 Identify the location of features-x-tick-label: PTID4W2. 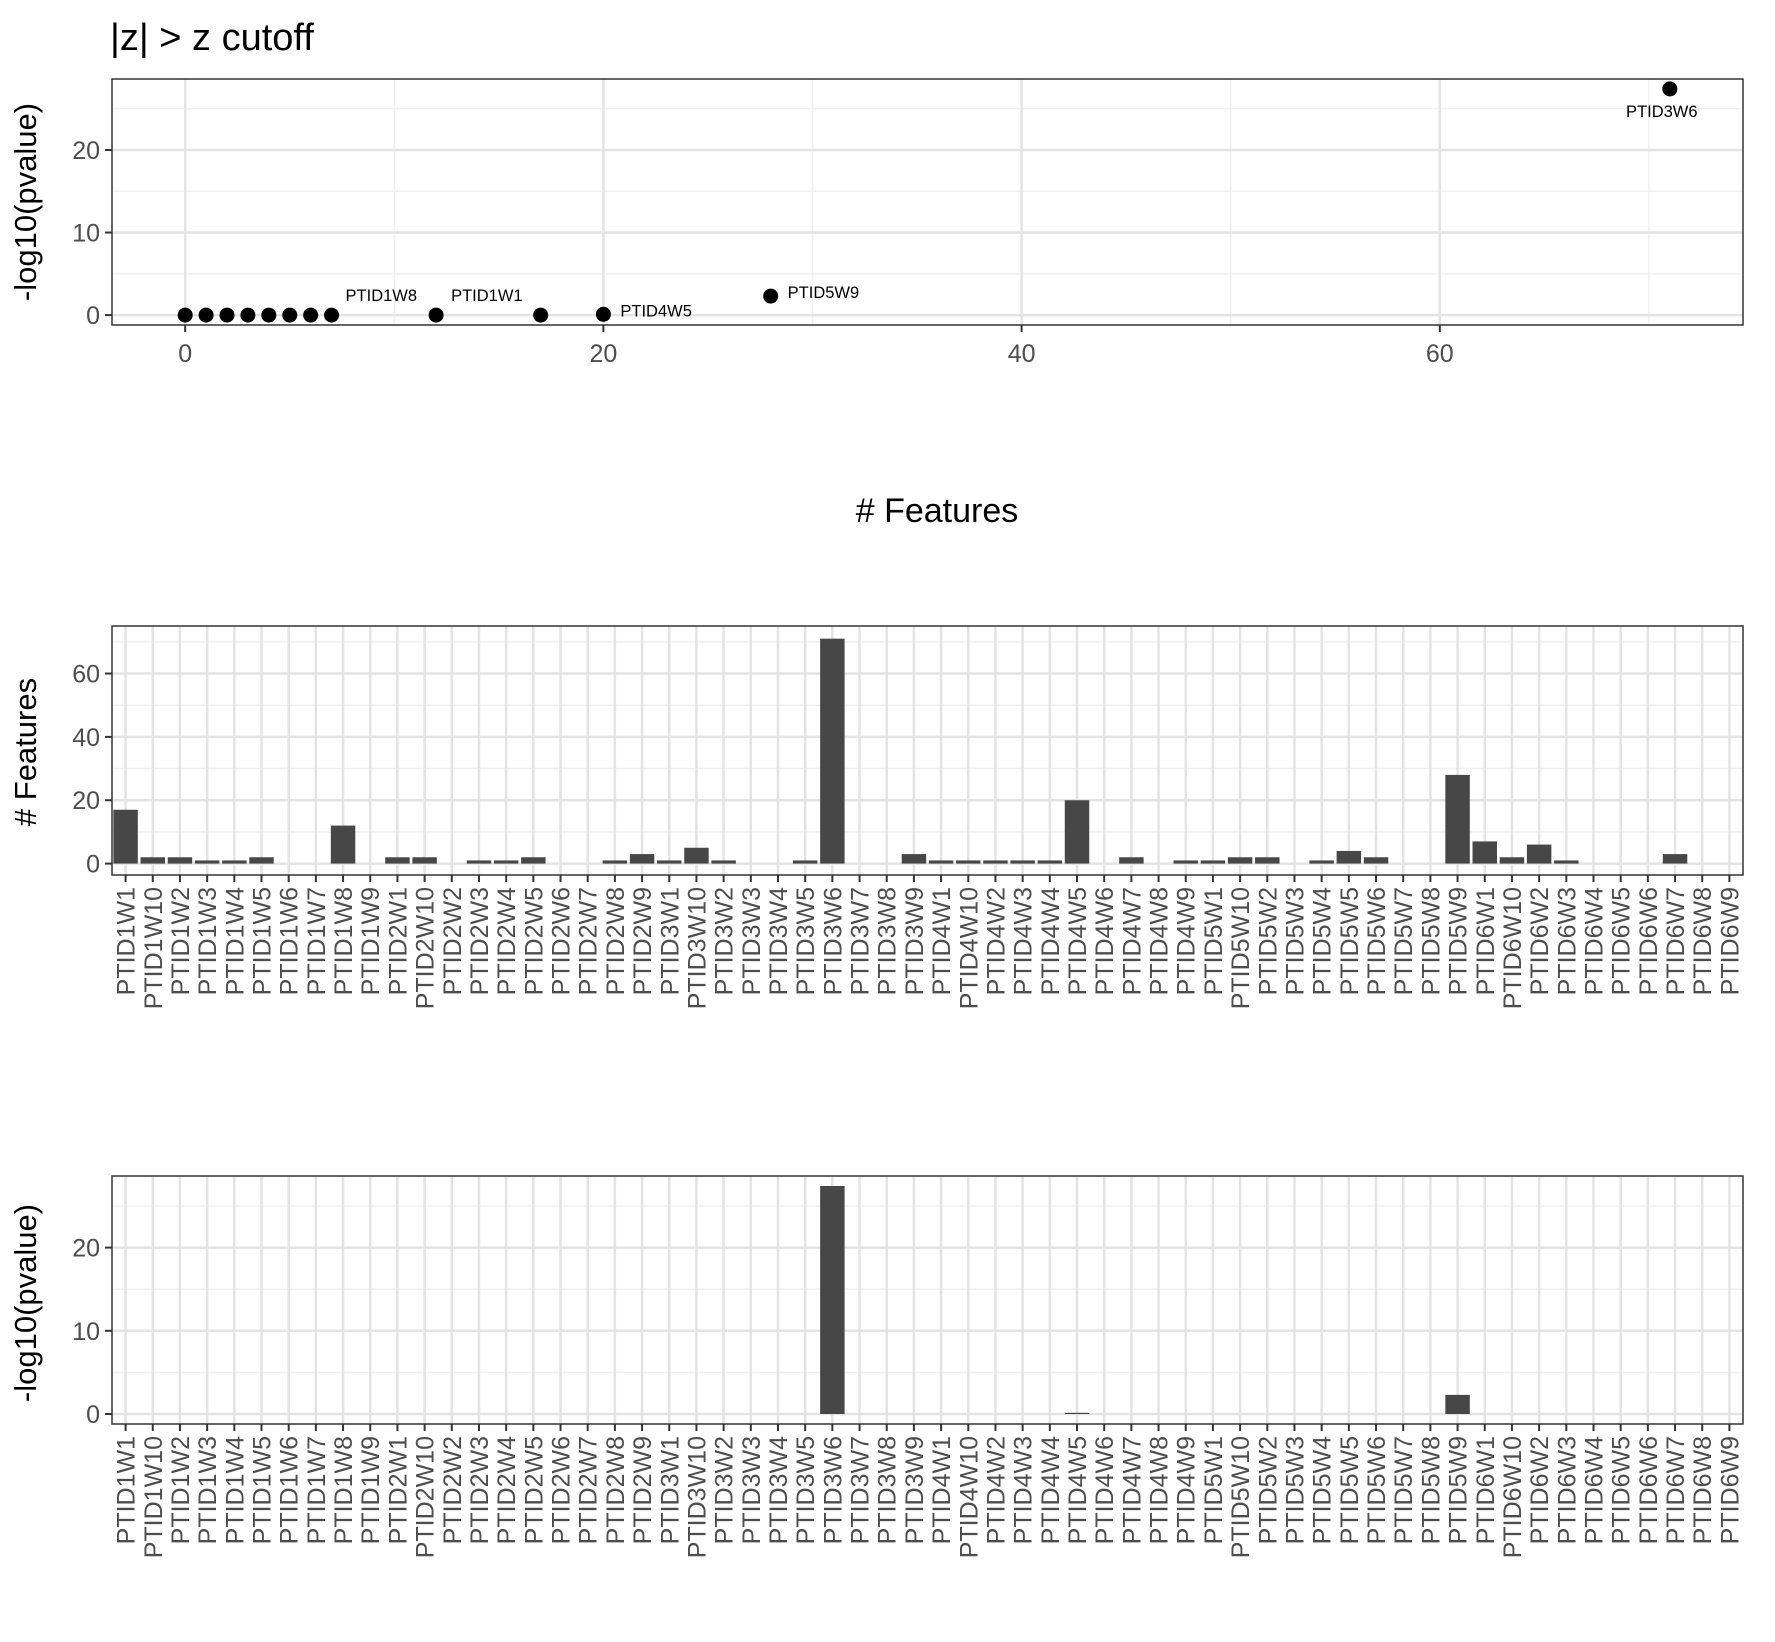
(996, 941).